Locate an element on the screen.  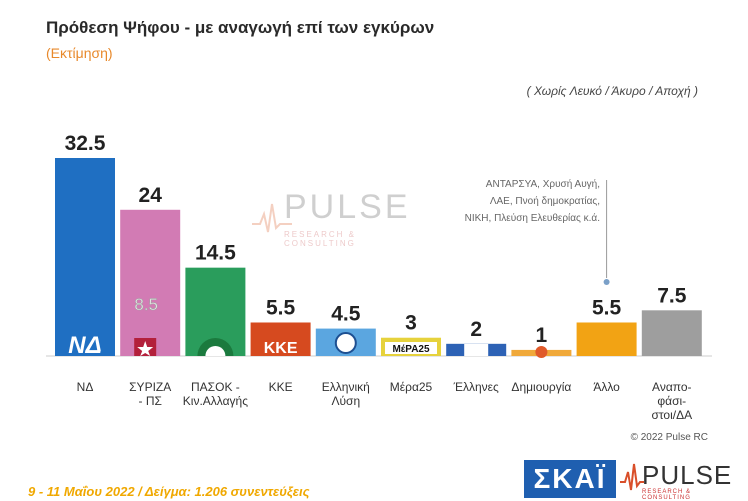
other-annotation-dot is located at coordinates (606, 282).